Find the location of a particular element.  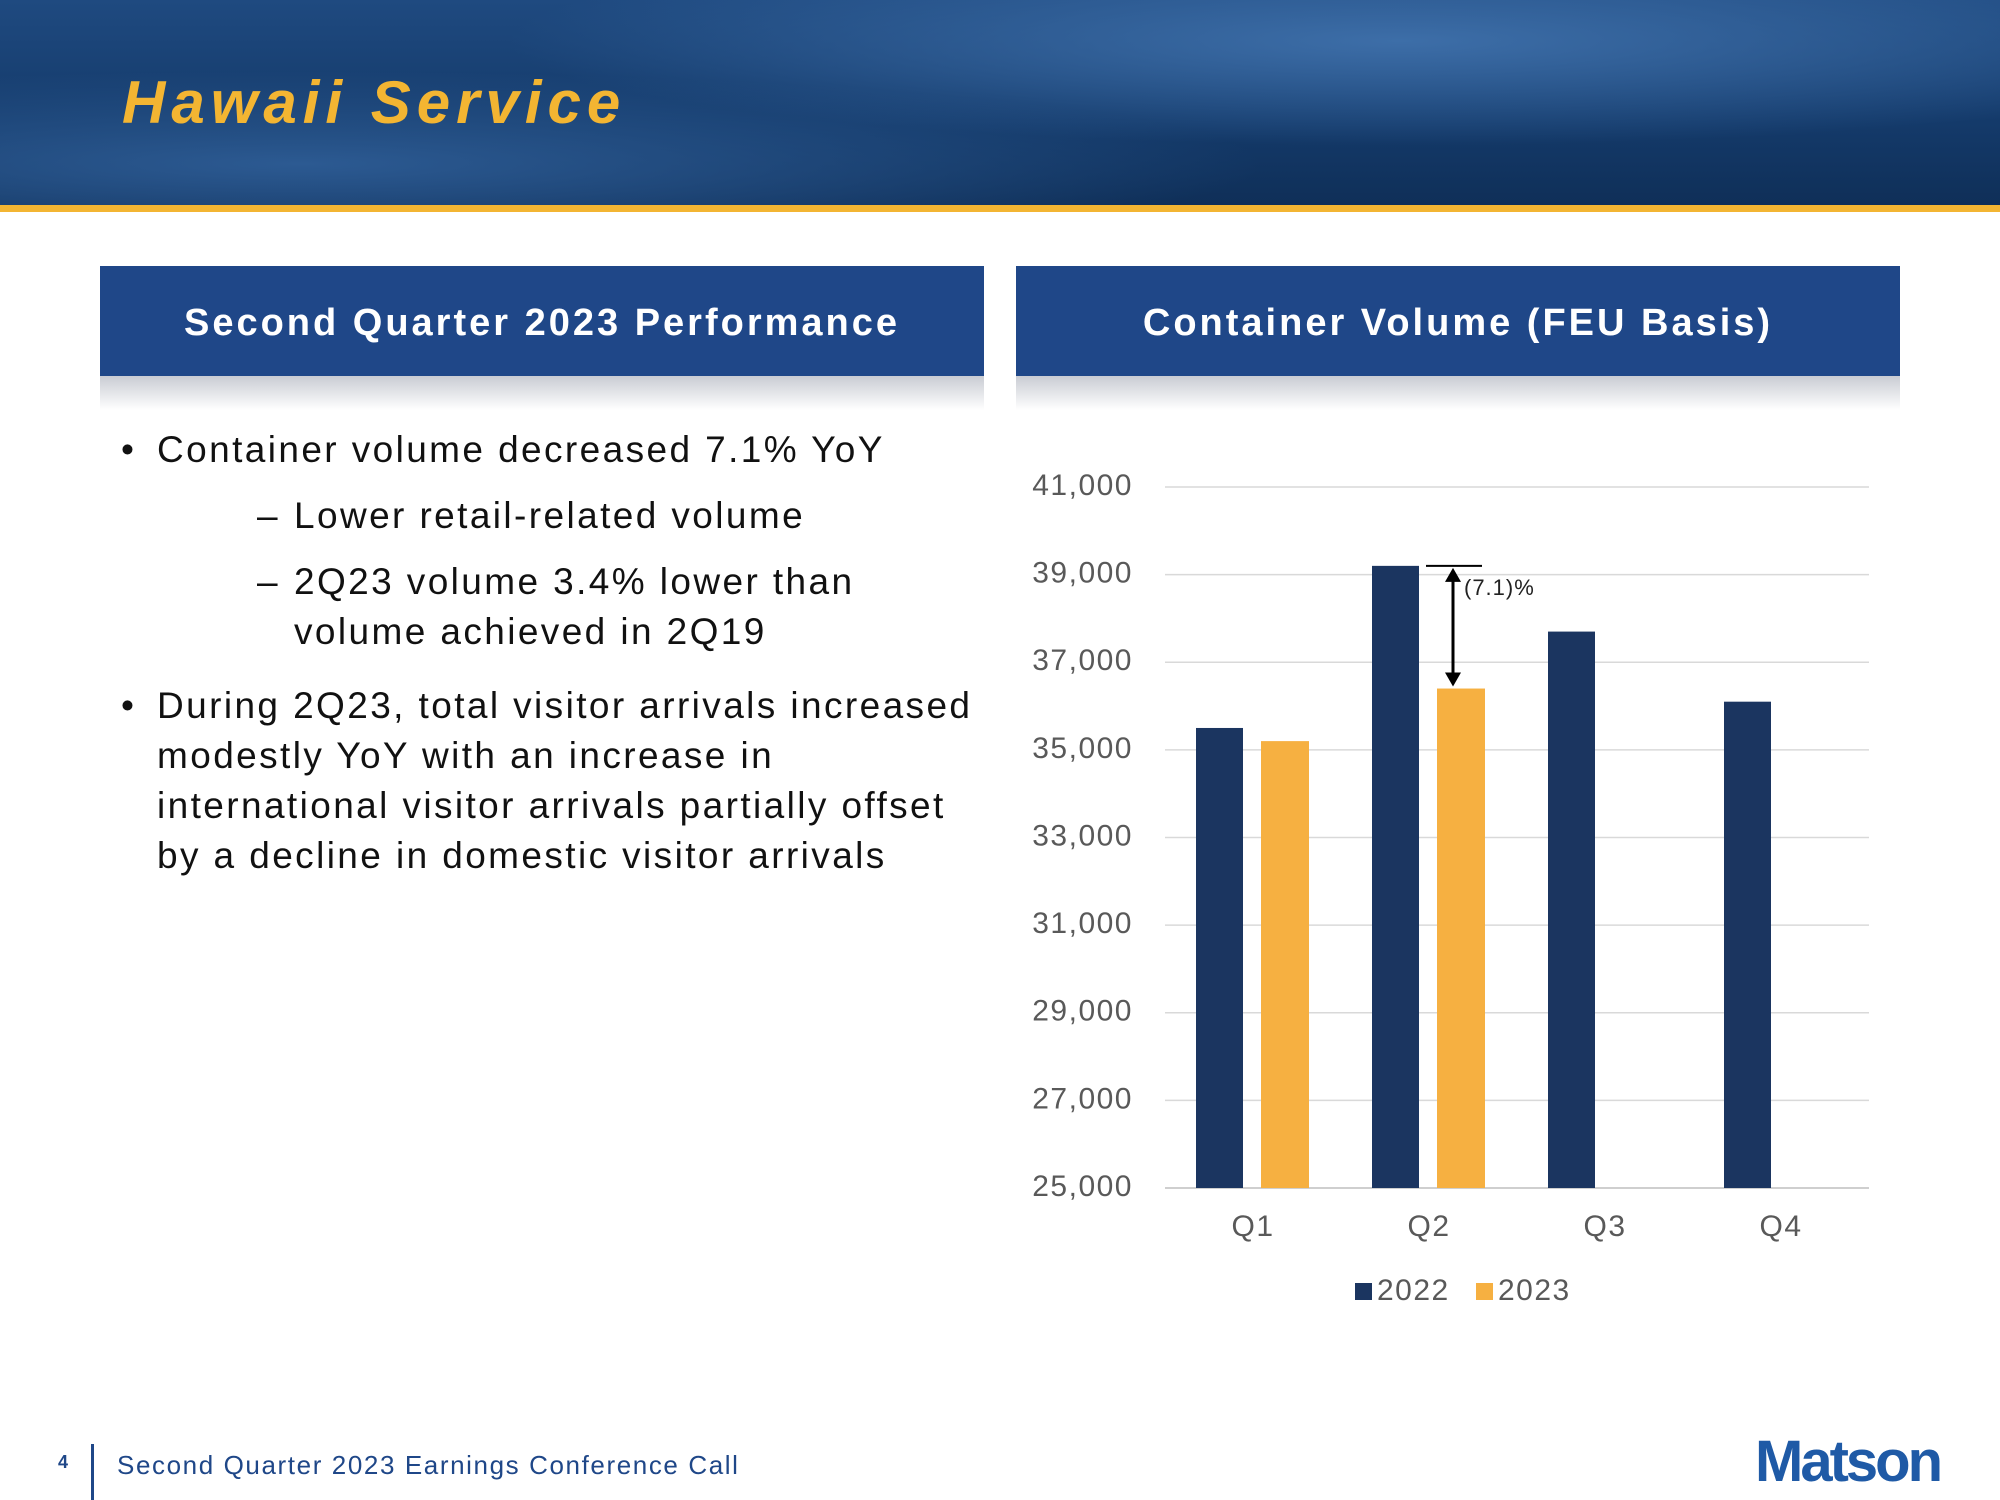

y-tick-label: 37,000 is located at coordinates (1082, 660).